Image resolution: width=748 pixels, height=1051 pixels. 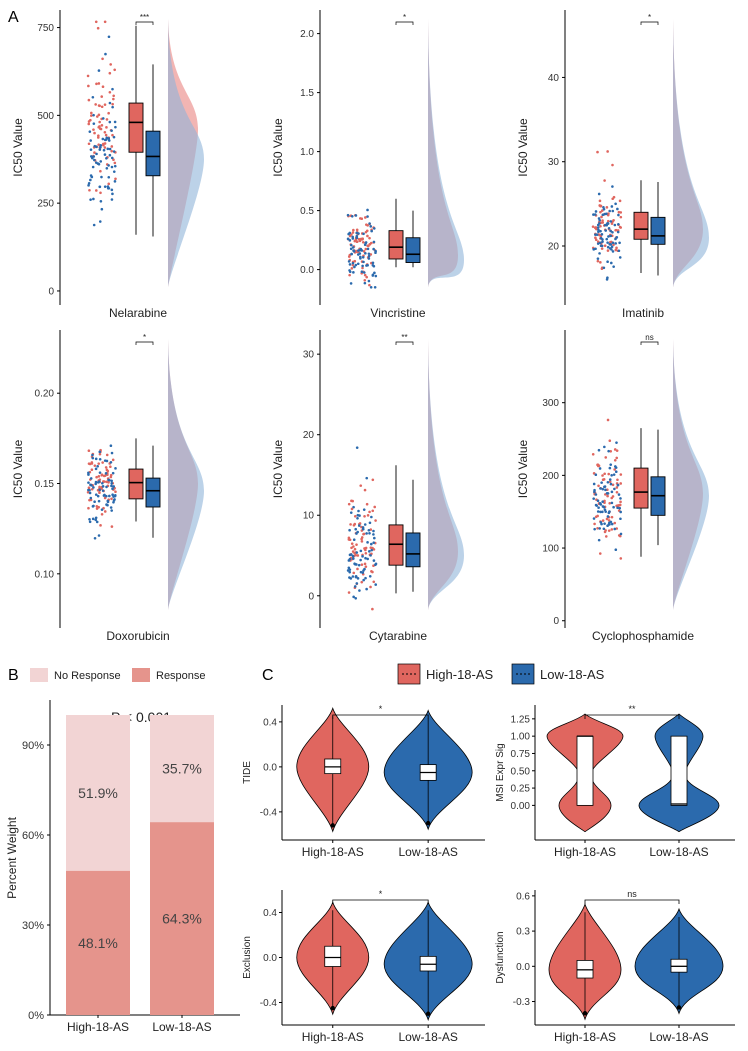 What do you see at coordinates (309, 435) in the screenshot?
I see `y-tick-label: 20` at bounding box center [309, 435].